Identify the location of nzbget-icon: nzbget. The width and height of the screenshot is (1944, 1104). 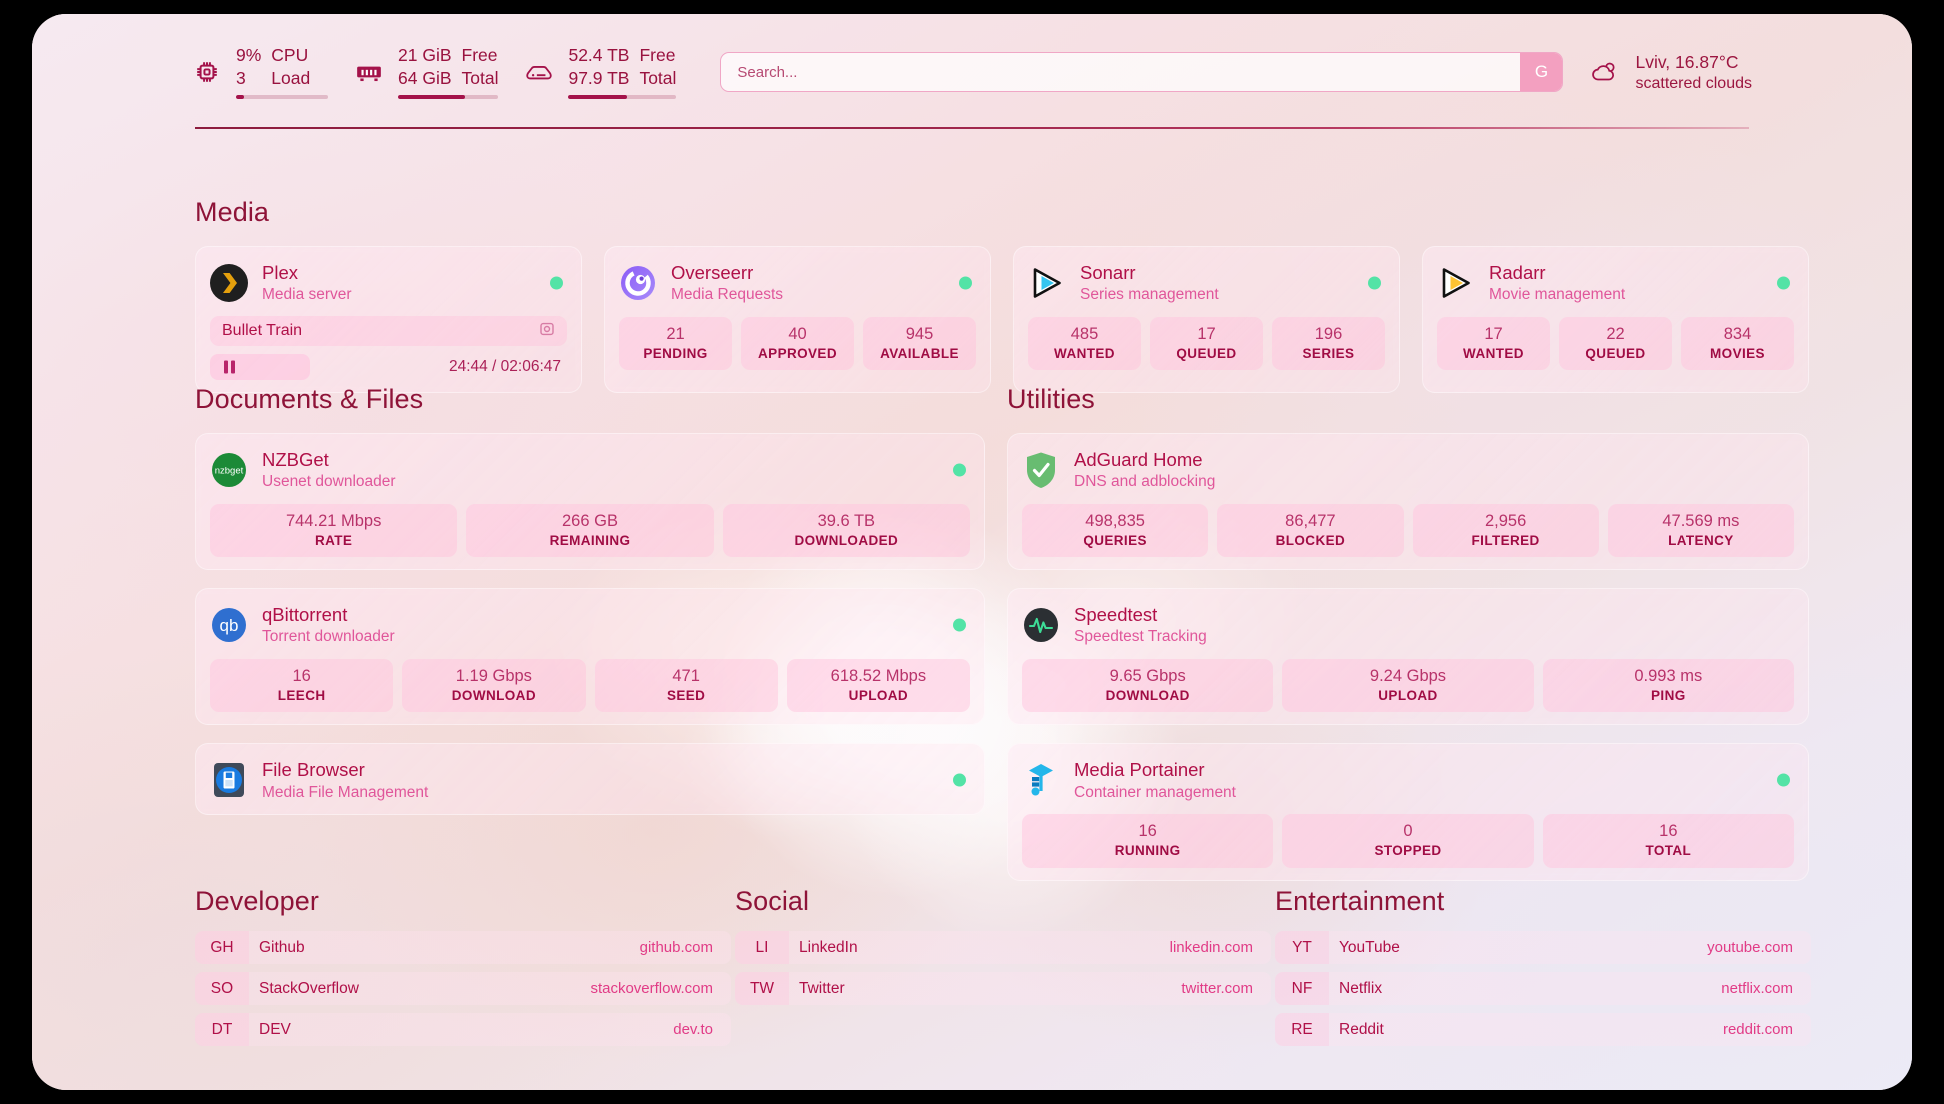
(229, 470).